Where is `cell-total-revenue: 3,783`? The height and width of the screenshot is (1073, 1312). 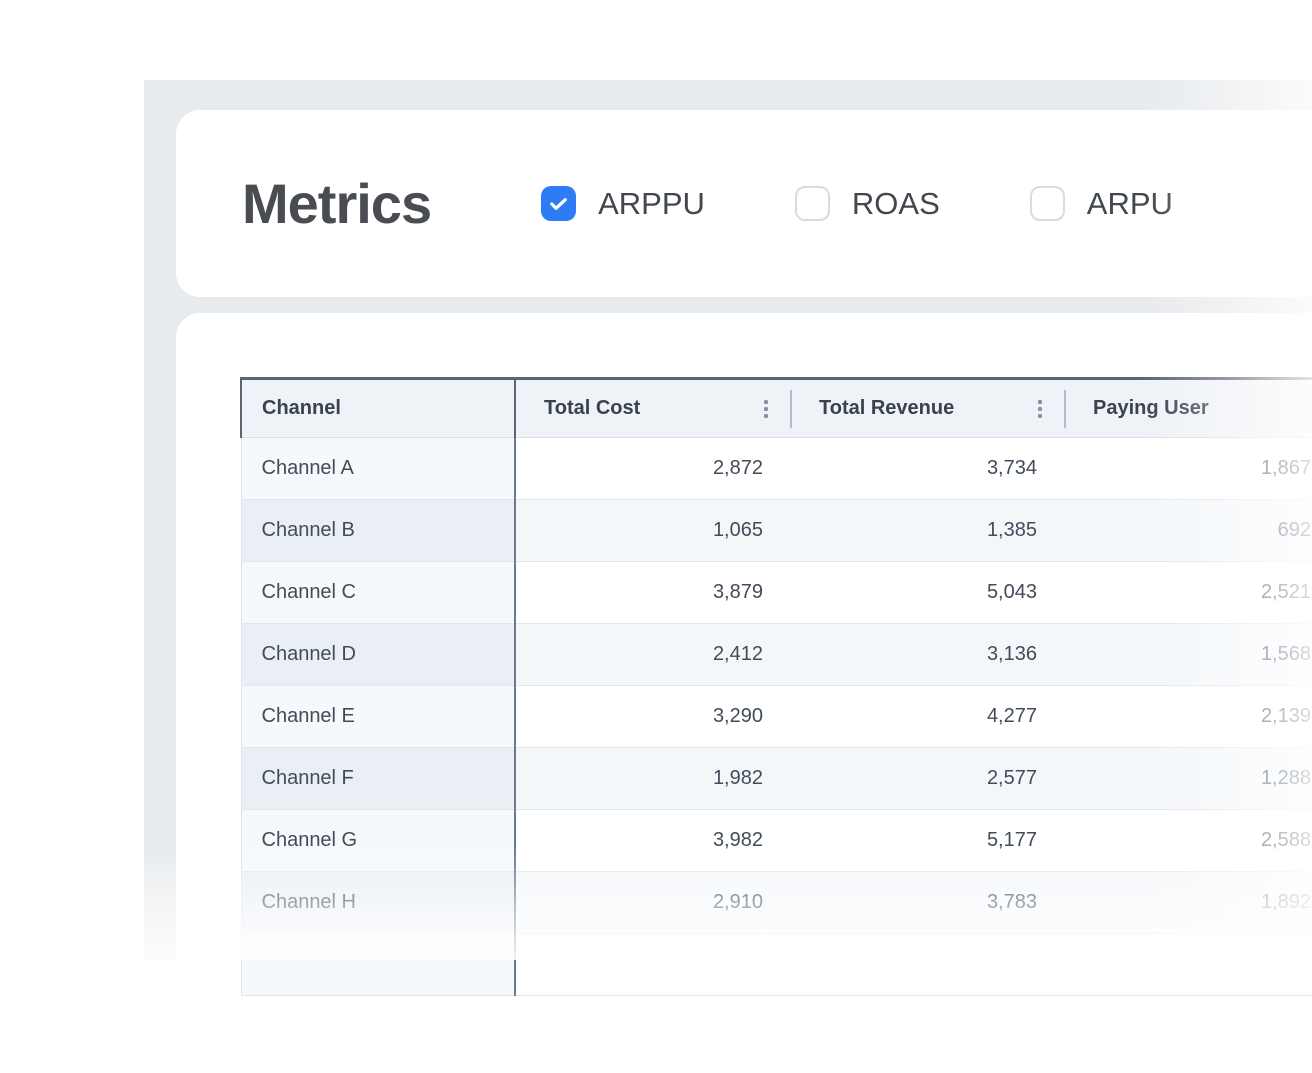
cell-total-revenue: 3,783 is located at coordinates (928, 902).